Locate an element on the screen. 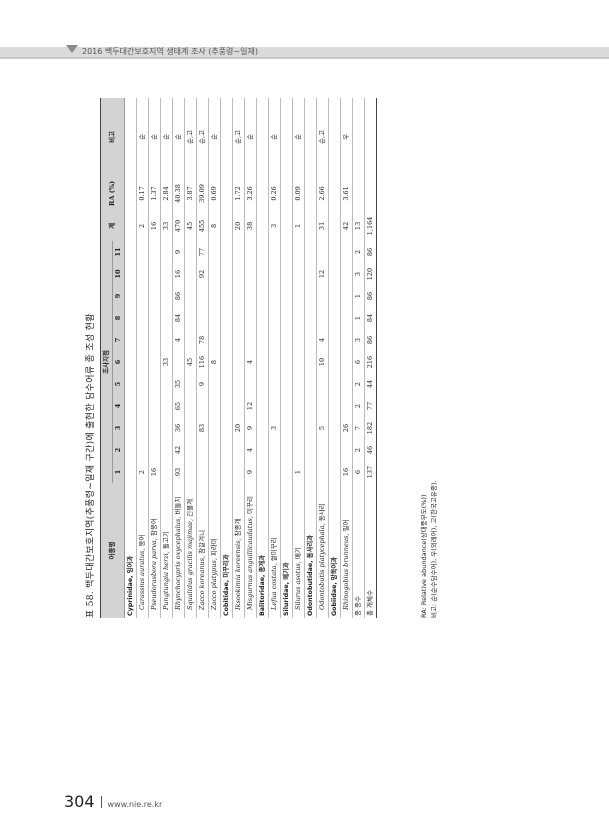 Image resolution: width=609 pixels, height=840 pixels. korean-name: 붕어 is located at coordinates (142, 540).